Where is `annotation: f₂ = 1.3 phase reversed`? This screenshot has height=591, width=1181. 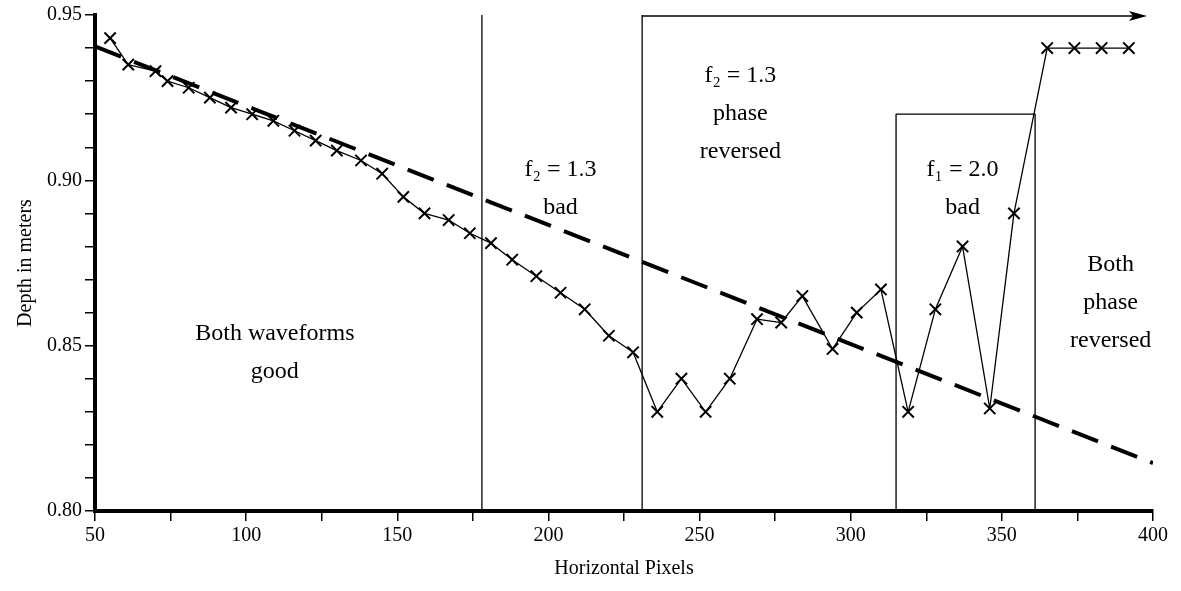 annotation: f₂ = 1.3 phase reversed is located at coordinates (740, 112).